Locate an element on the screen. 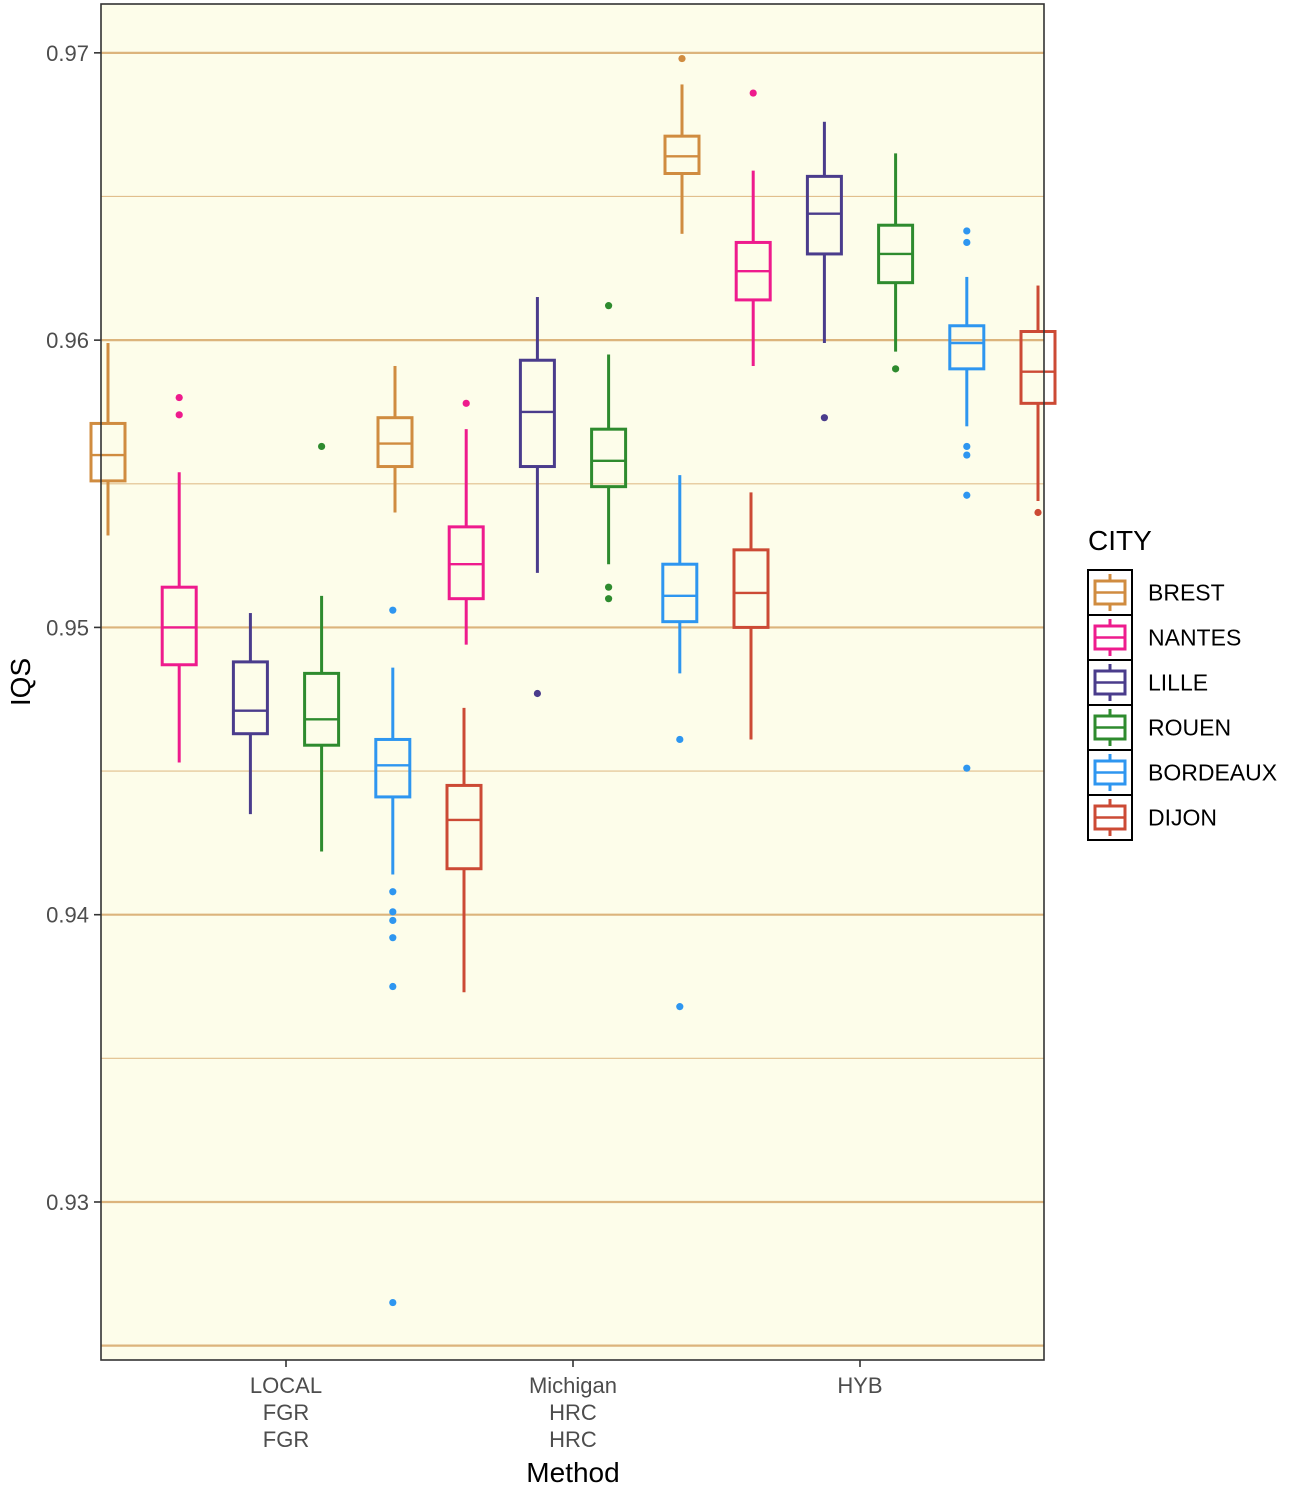 The width and height of the screenshot is (1290, 1487). legend-label: BREST is located at coordinates (1186, 593).